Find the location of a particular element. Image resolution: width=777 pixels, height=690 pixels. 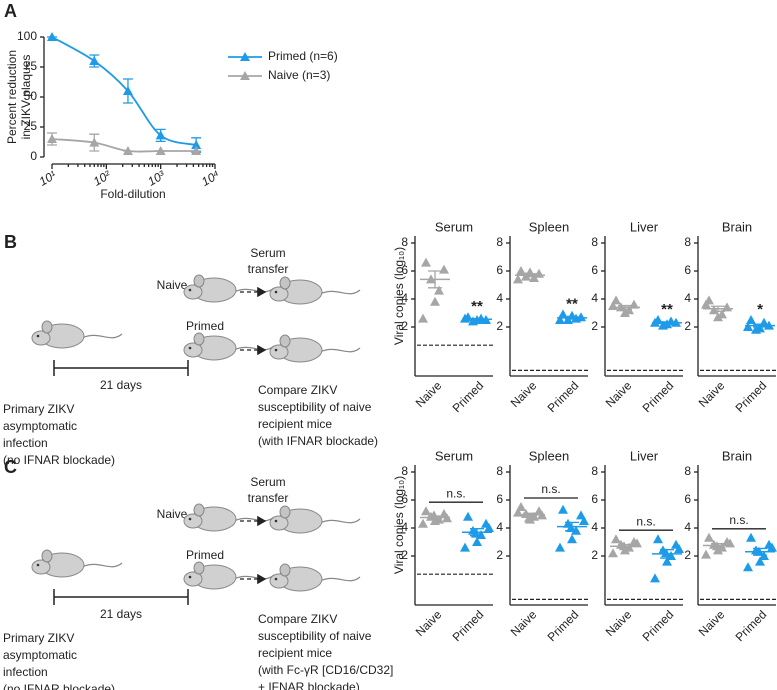

naive-label: Naive is located at coordinates (172, 514).